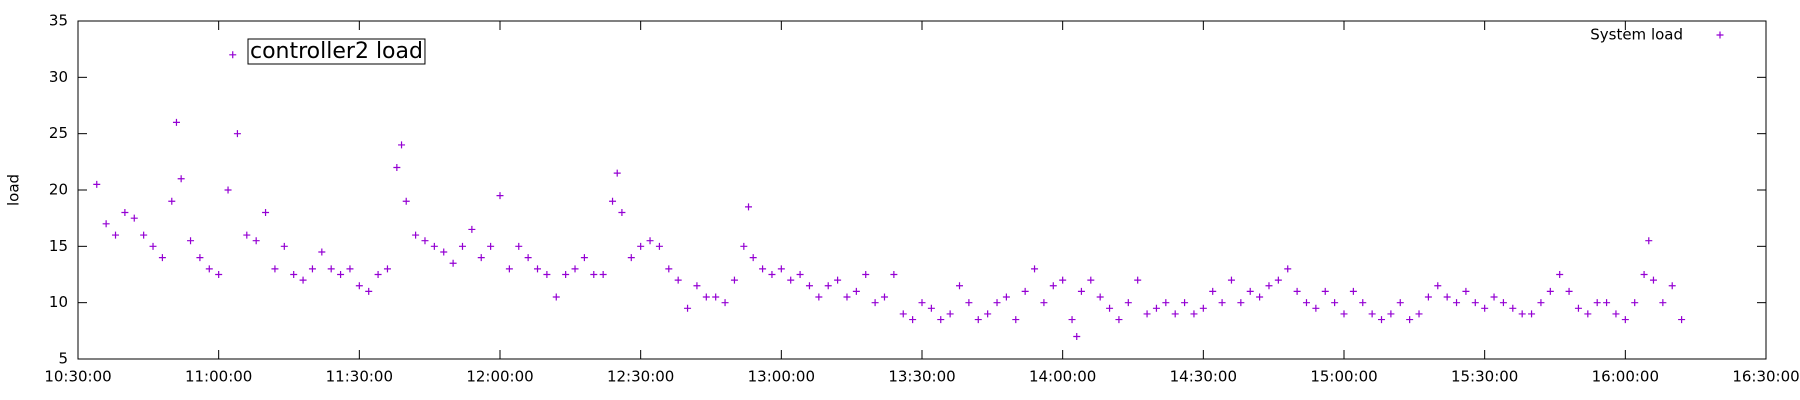  What do you see at coordinates (58, 246) in the screenshot?
I see `y-tick-label: 15` at bounding box center [58, 246].